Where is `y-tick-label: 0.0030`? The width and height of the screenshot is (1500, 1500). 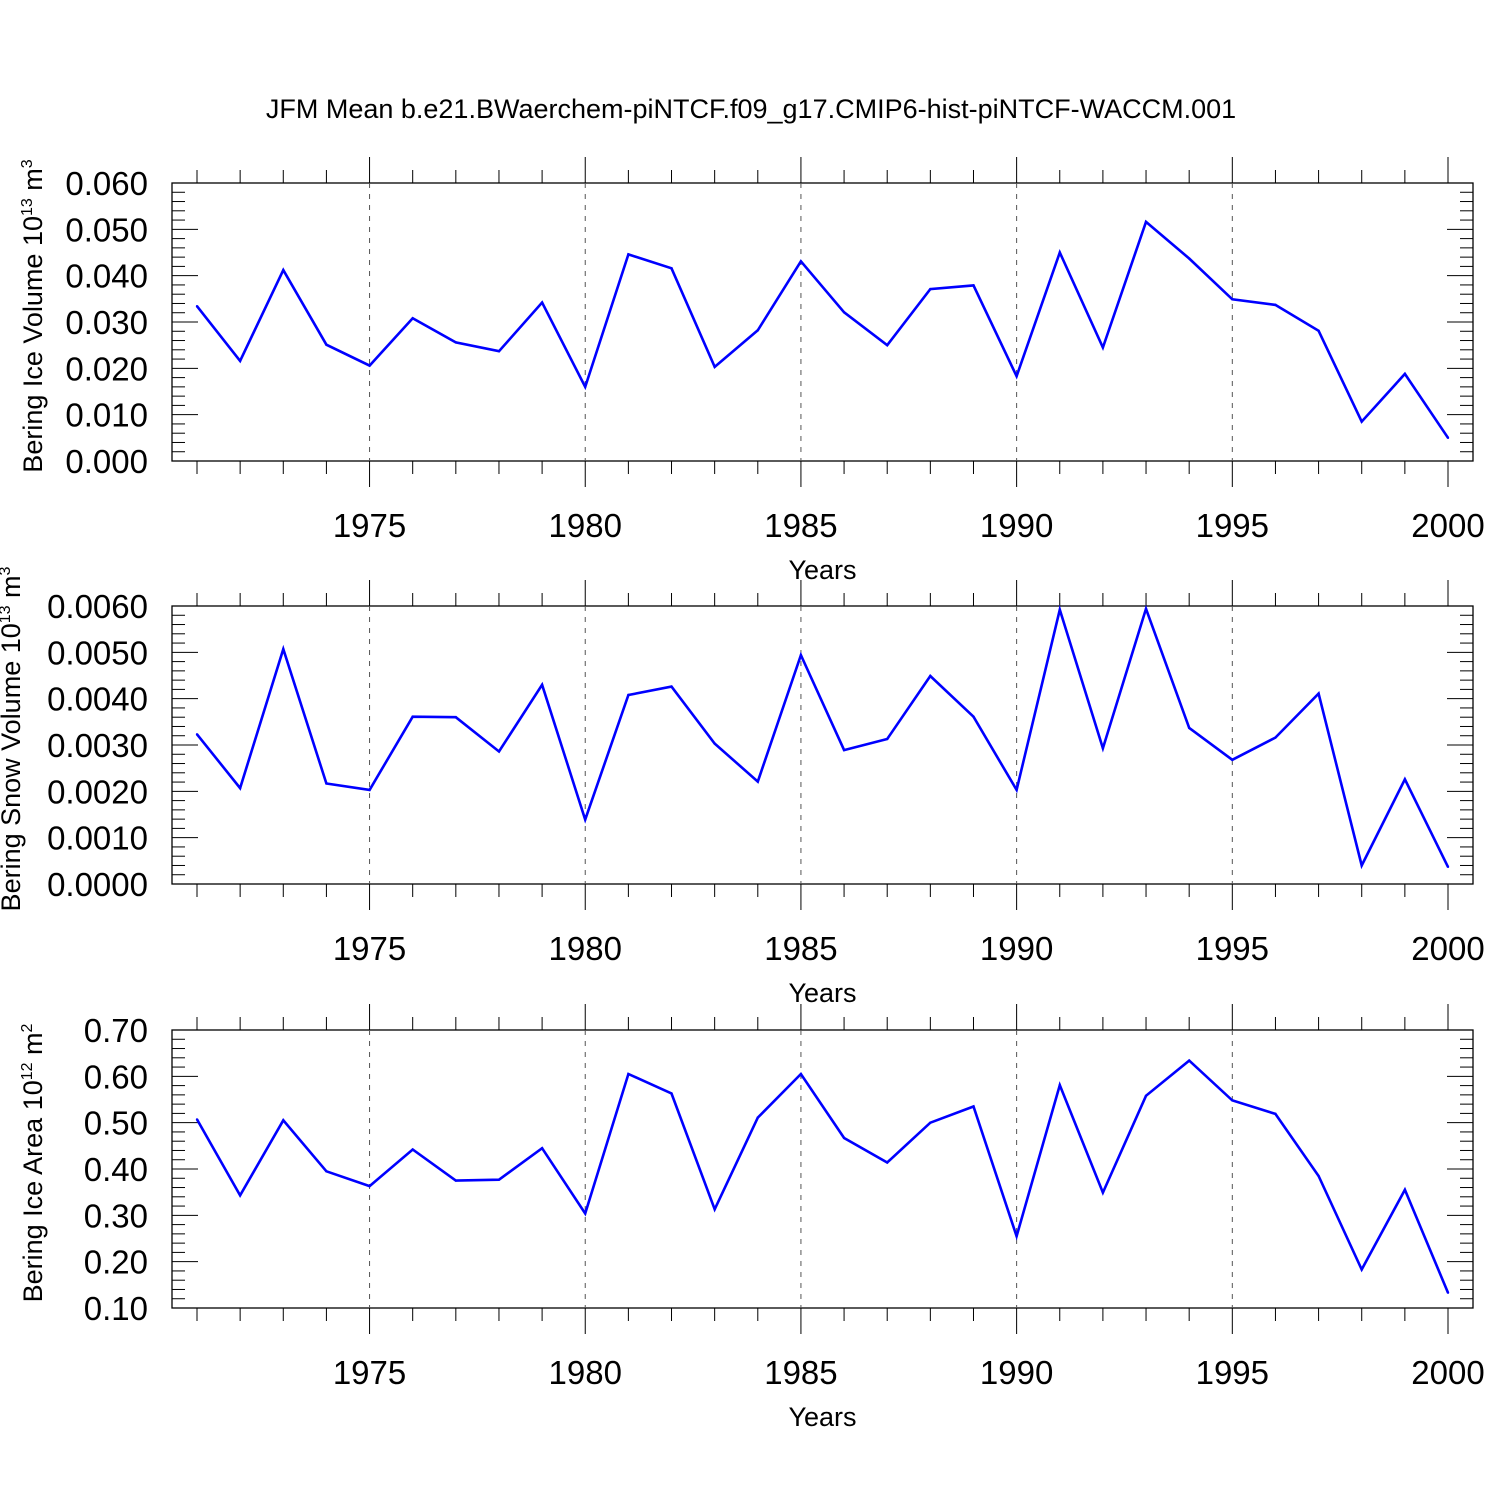
y-tick-label: 0.0030 is located at coordinates (97, 745).